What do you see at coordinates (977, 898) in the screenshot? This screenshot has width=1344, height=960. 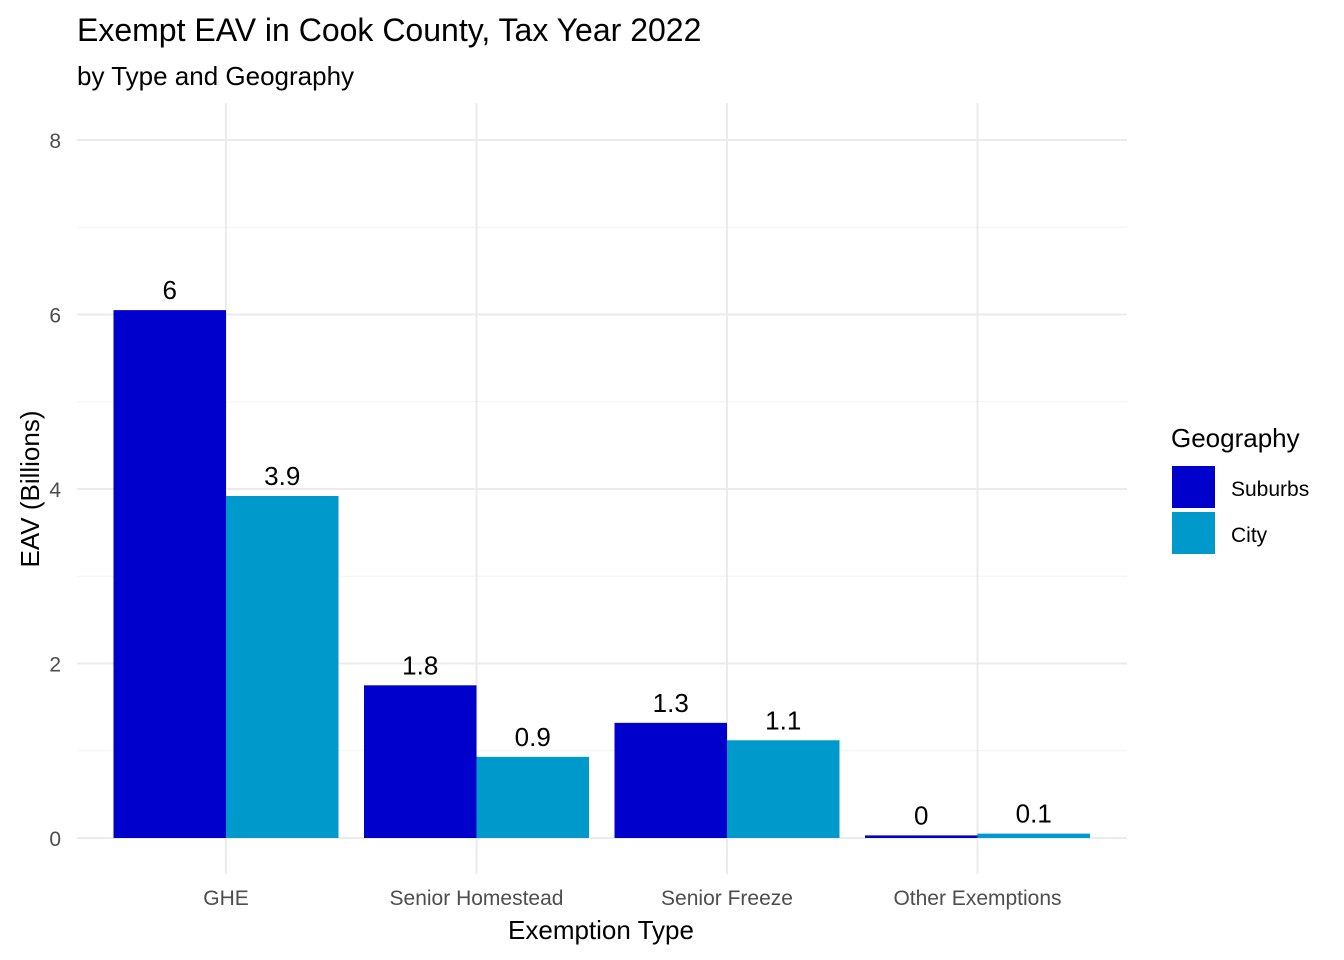 I see `x-tick-label: Other Exemptions` at bounding box center [977, 898].